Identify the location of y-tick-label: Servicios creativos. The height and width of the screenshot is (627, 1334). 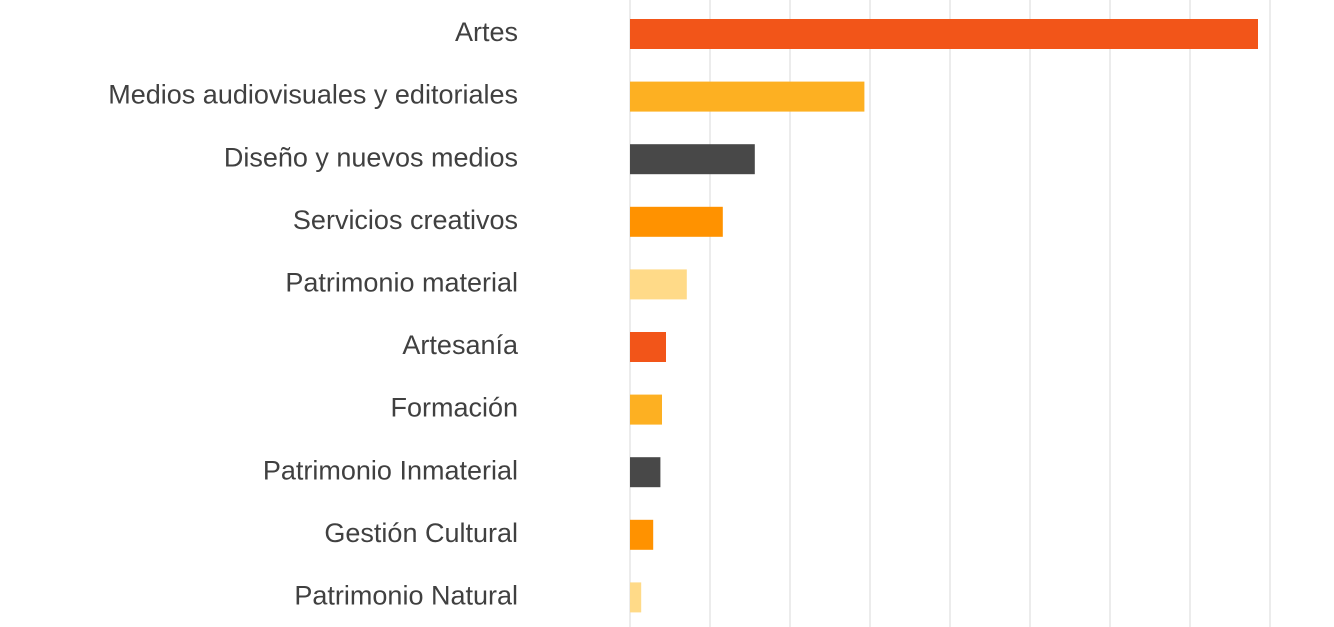
(405, 220).